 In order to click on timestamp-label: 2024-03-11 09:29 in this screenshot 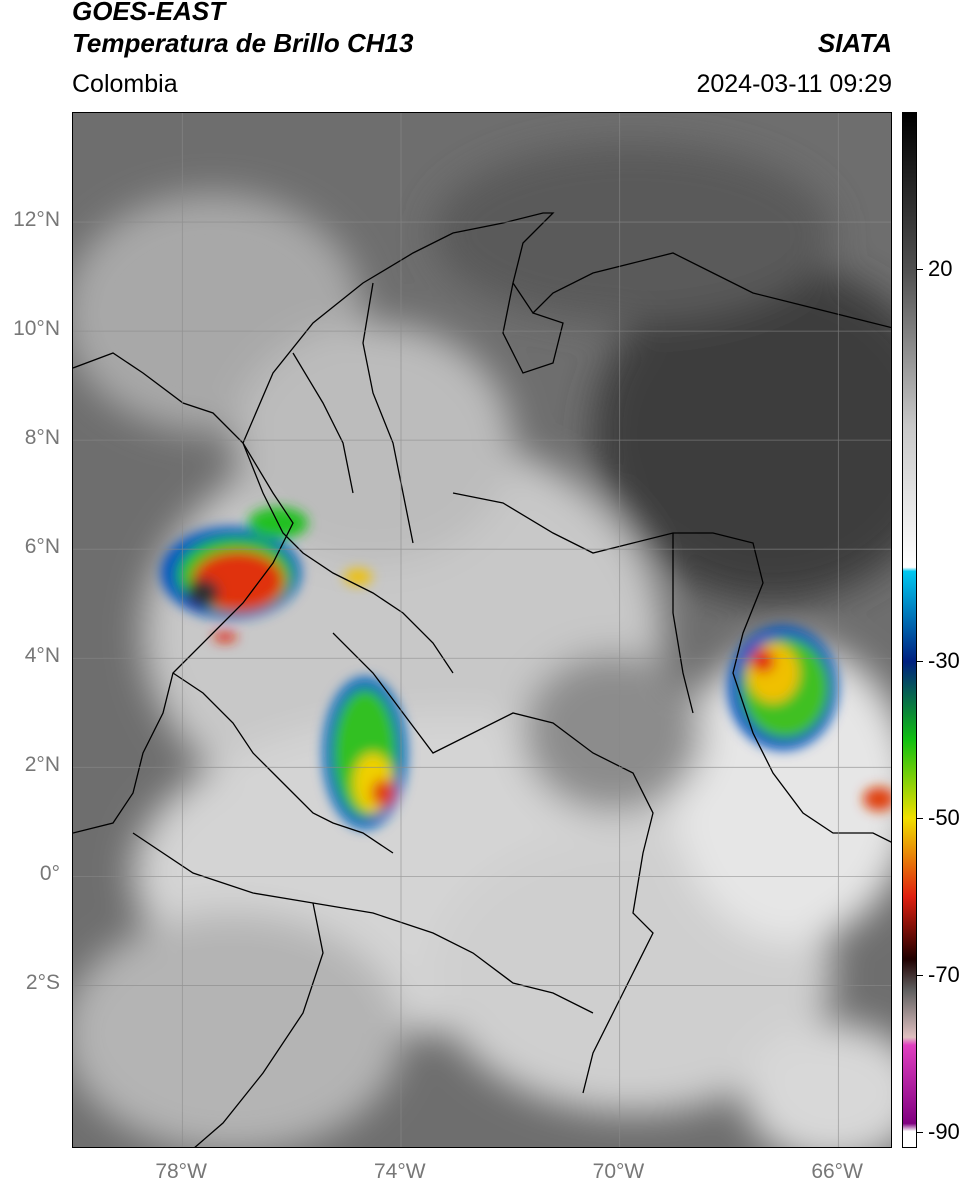, I will do `click(794, 84)`.